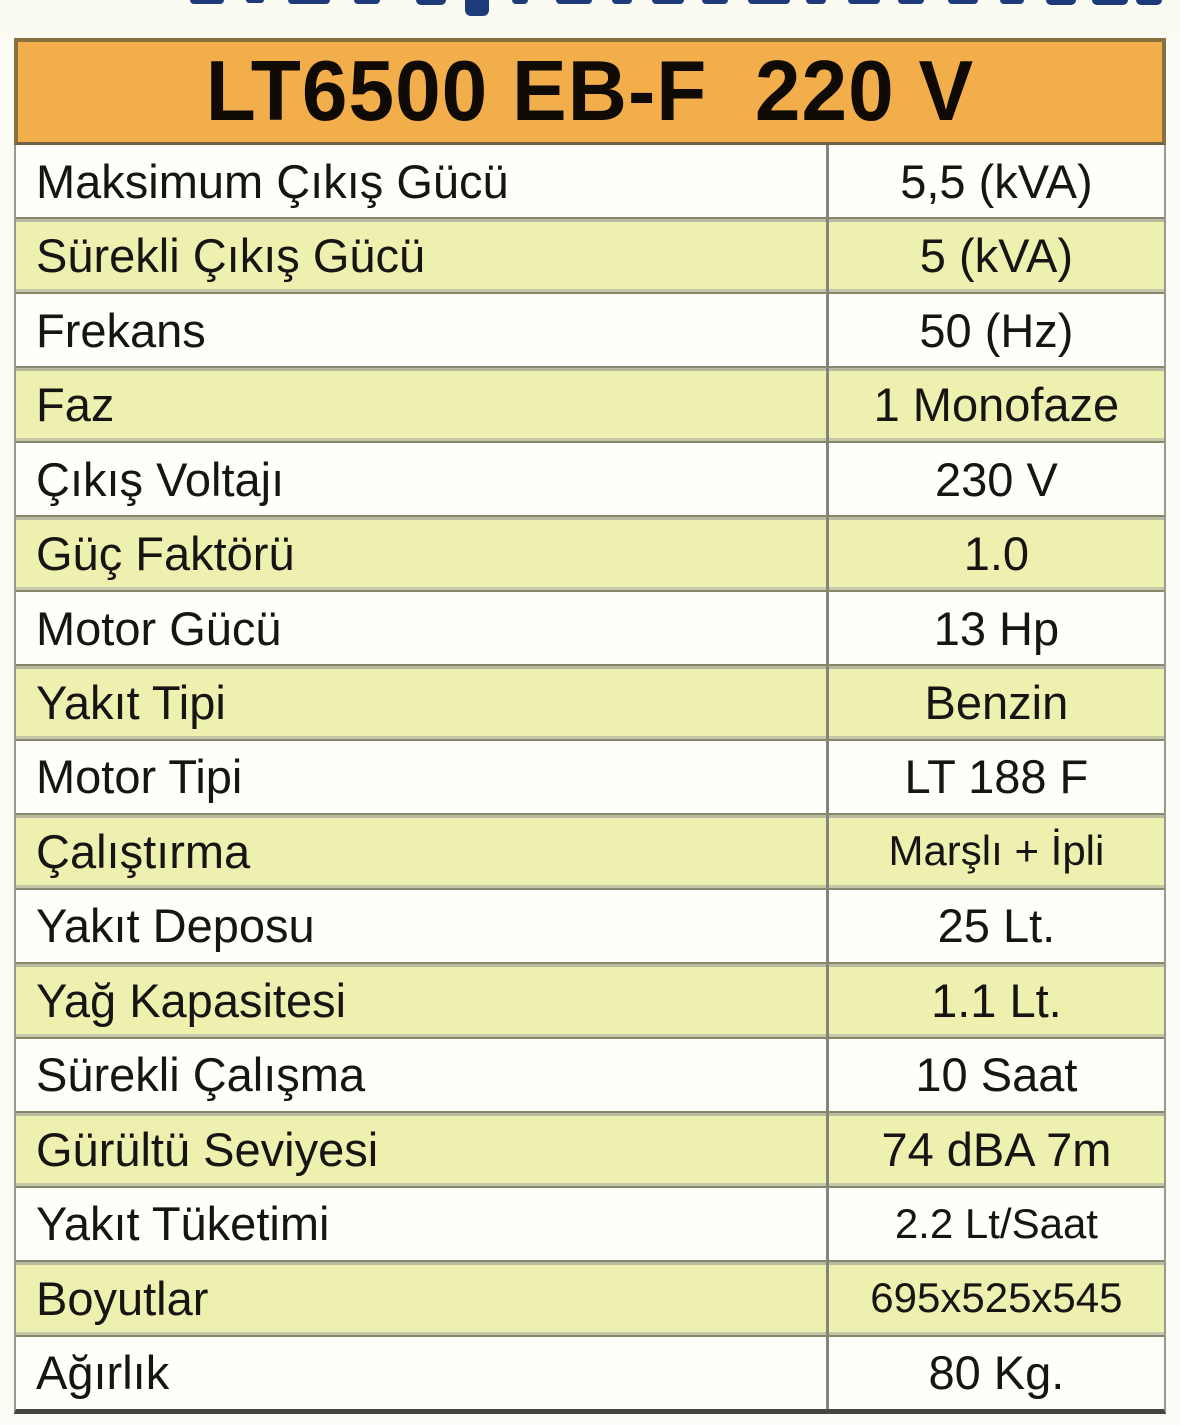  I want to click on table-row: Güç Faktörü 1.0, so click(590, 552).